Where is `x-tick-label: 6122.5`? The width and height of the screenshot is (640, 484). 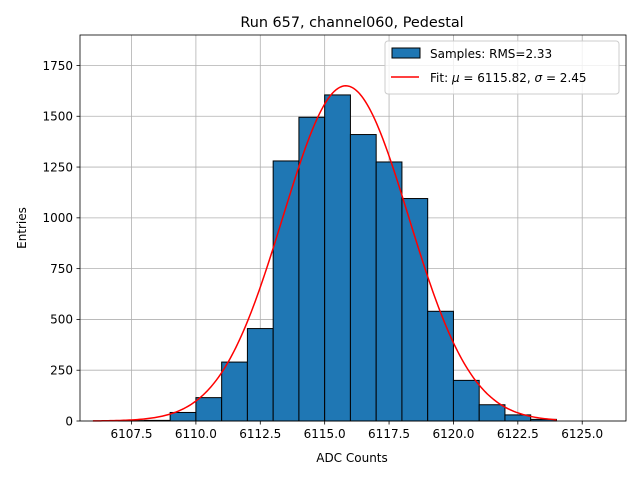
x-tick-label: 6122.5 is located at coordinates (518, 434).